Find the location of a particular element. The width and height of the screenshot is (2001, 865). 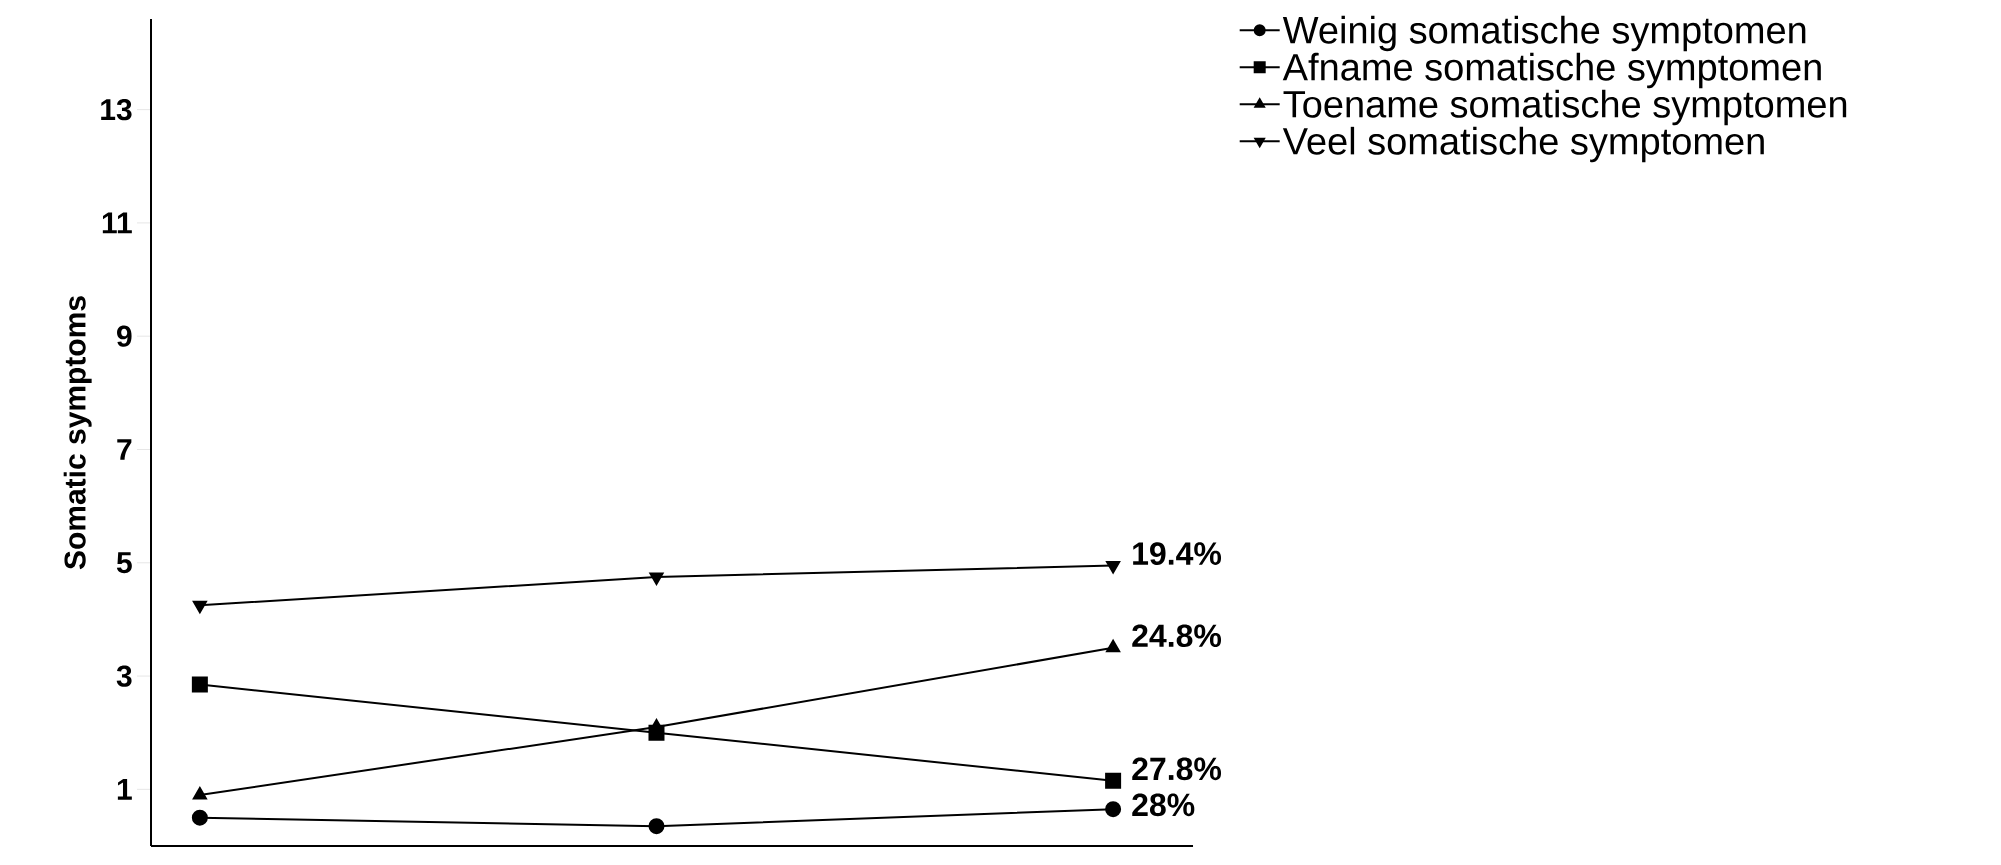

annotation: 27.8% is located at coordinates (1177, 769).